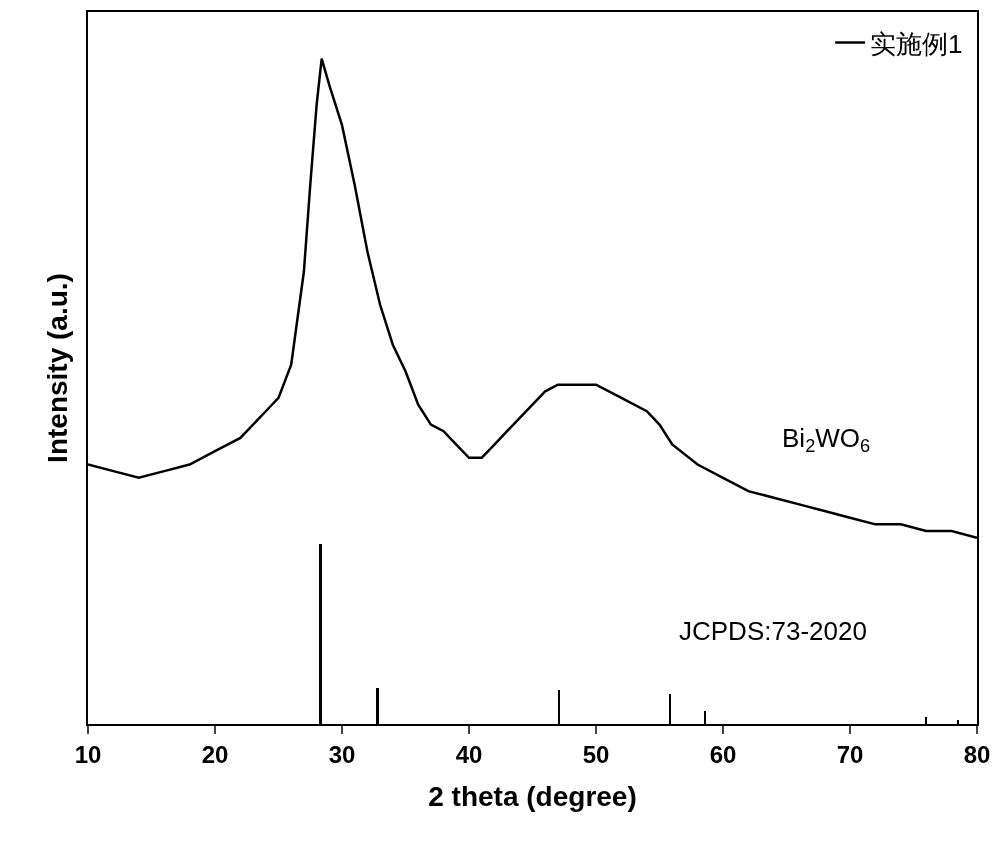 The width and height of the screenshot is (1002, 856). What do you see at coordinates (826, 440) in the screenshot?
I see `annotation: Bi$_{2}$WO$_{6}$` at bounding box center [826, 440].